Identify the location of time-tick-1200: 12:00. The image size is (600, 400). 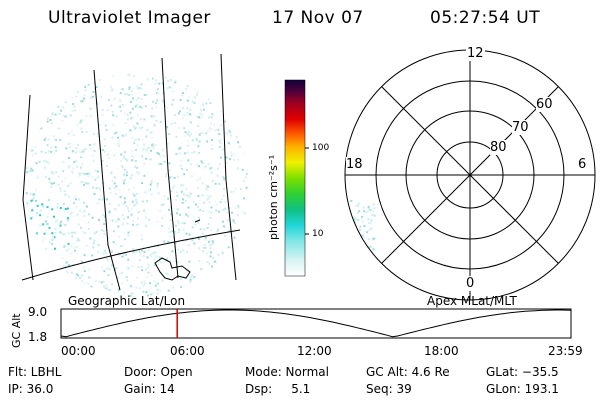
(314, 351).